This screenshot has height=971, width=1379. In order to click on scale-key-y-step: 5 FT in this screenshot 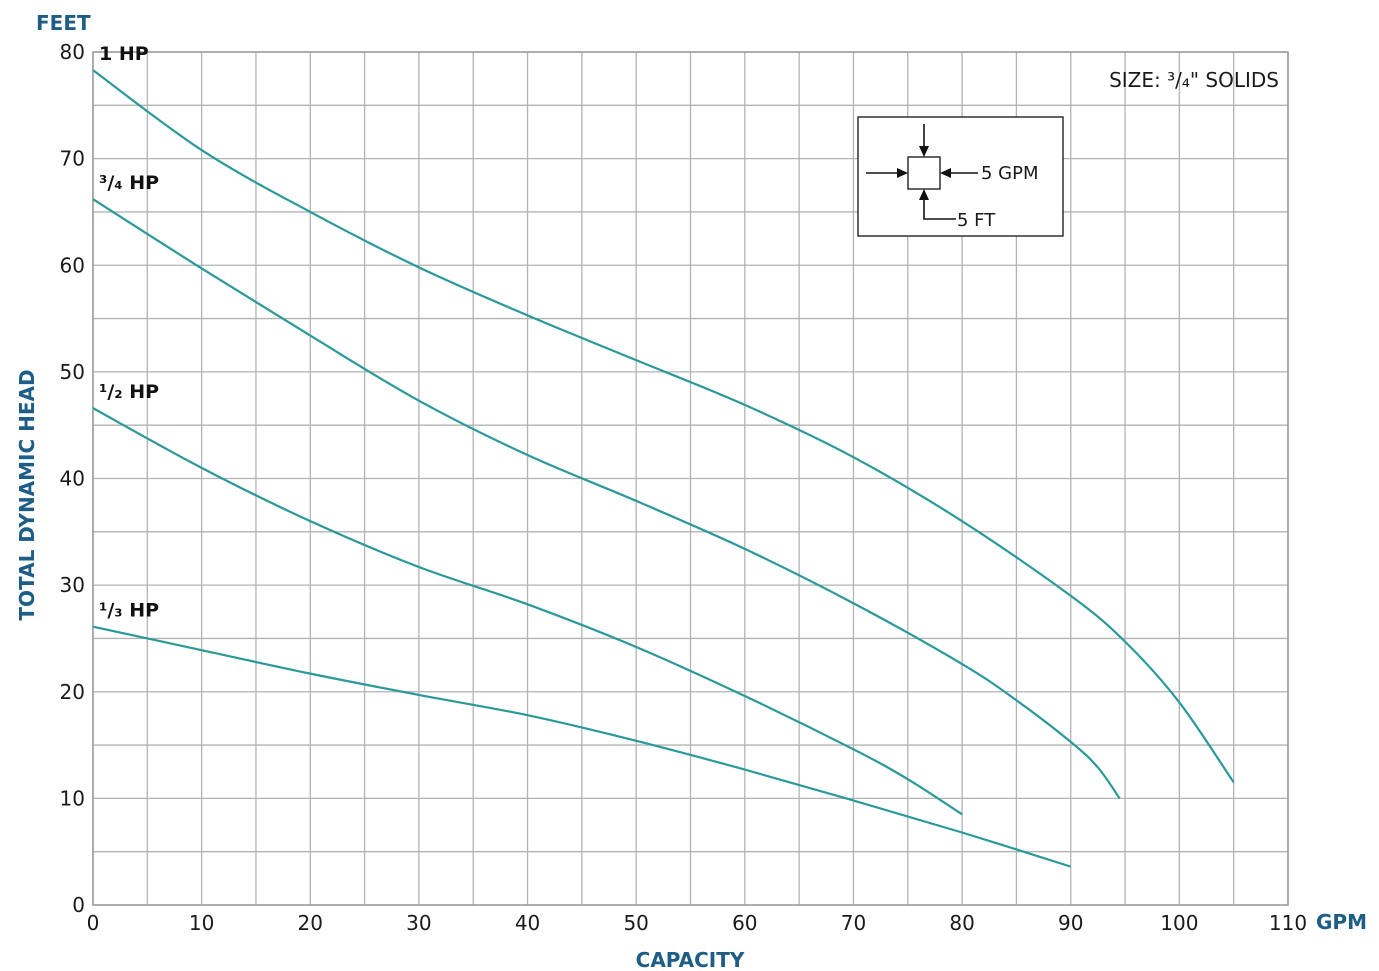, I will do `click(976, 220)`.